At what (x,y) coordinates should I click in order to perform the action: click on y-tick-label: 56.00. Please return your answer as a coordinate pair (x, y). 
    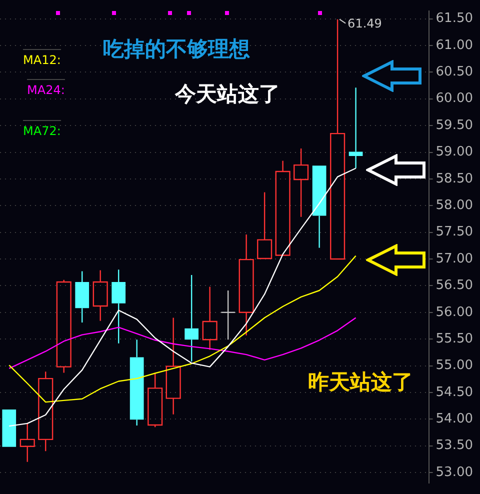
    Looking at the image, I should click on (454, 312).